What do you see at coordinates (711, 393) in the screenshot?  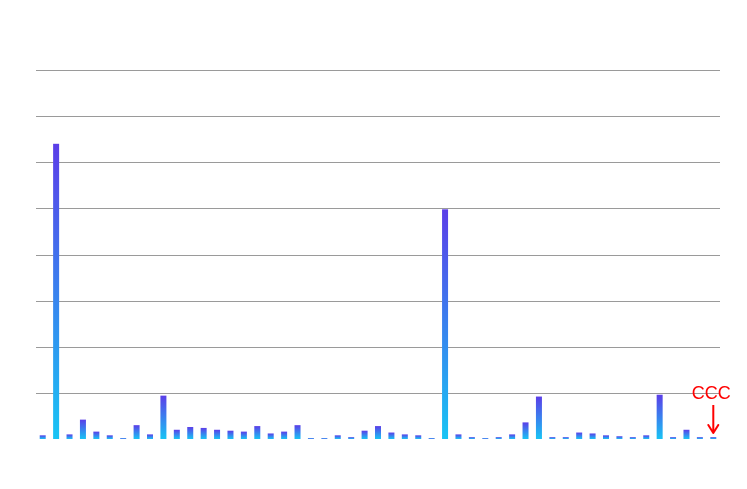 I see `annotation-label: CCC` at bounding box center [711, 393].